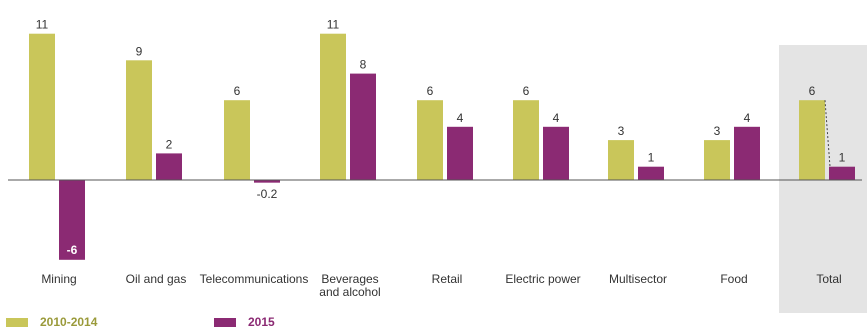 The height and width of the screenshot is (329, 867). Describe the element at coordinates (267, 194) in the screenshot. I see `data-label-s2-2: -0.2` at that location.